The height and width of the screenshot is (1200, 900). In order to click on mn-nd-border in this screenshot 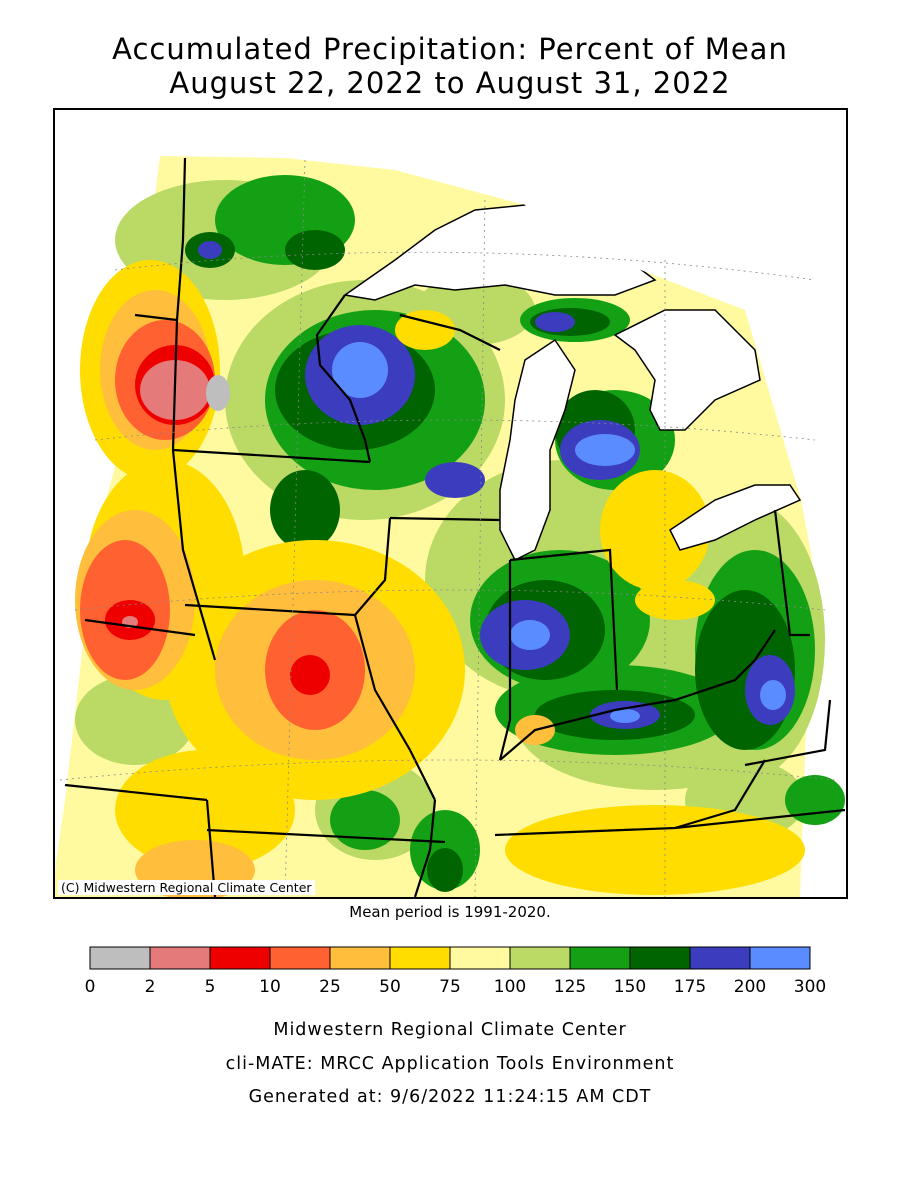, I will do `click(179, 304)`.